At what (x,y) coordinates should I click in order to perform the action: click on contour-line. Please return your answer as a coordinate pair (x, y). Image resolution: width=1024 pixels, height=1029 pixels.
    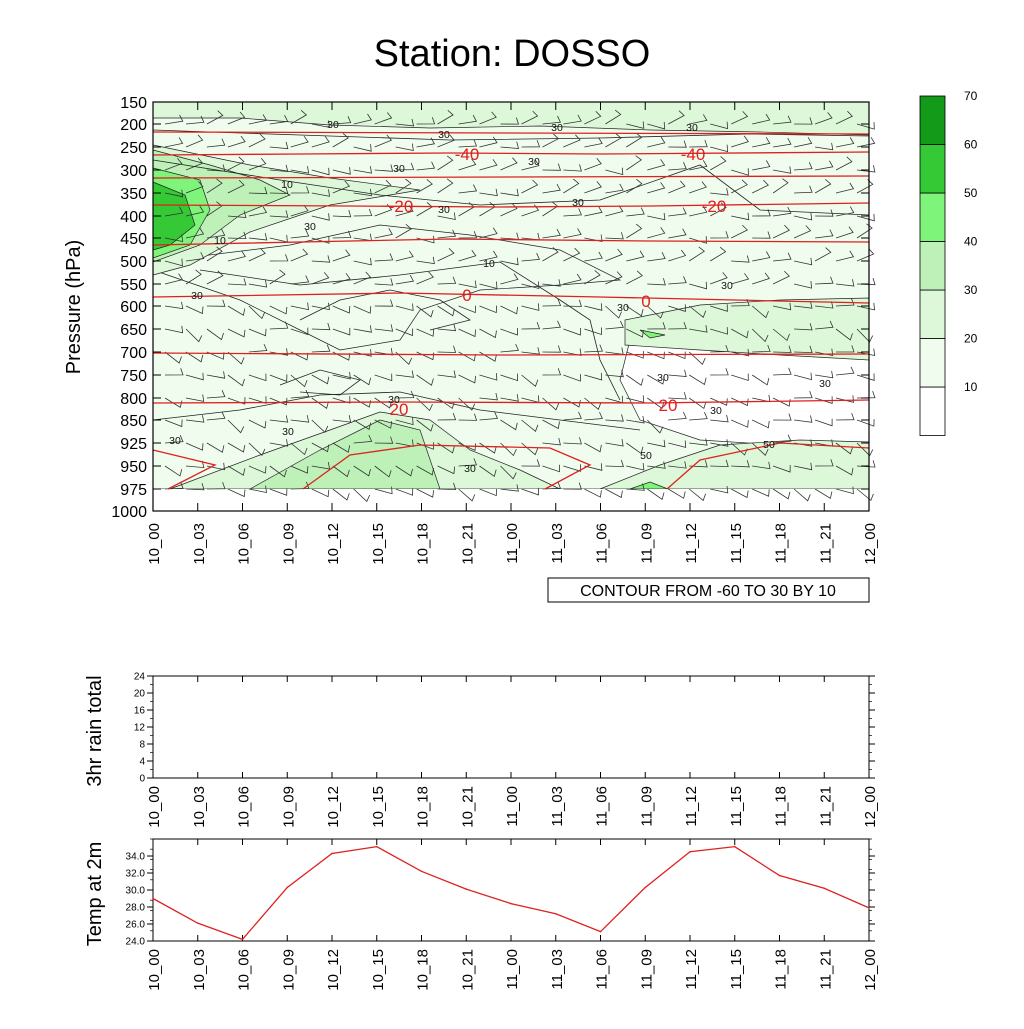
    Looking at the image, I should click on (385, 310).